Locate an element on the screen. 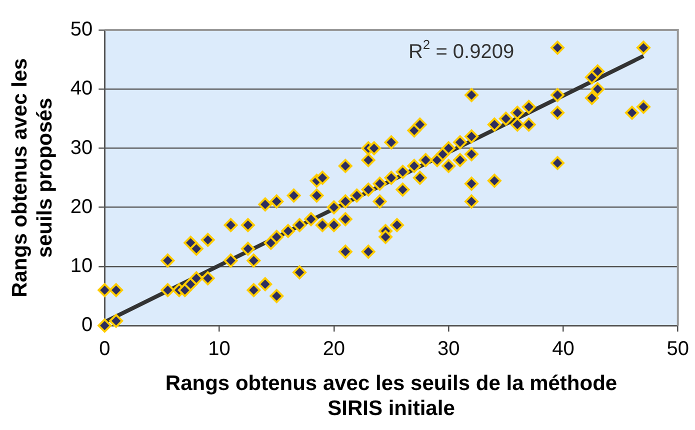  x-tick-label: 40 is located at coordinates (563, 349).